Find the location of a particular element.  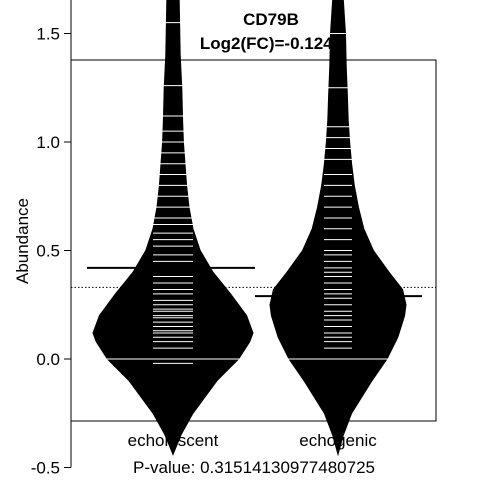

x-axis: echoluscent echogenic is located at coordinates (252, 435).